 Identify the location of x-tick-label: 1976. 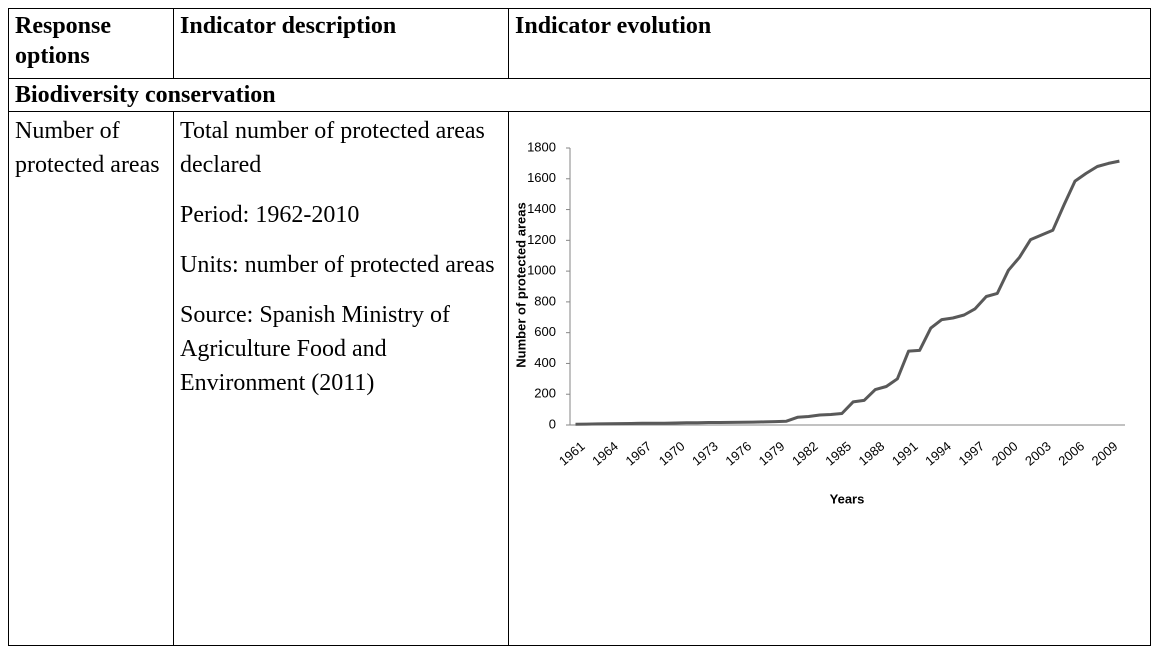
(738, 453).